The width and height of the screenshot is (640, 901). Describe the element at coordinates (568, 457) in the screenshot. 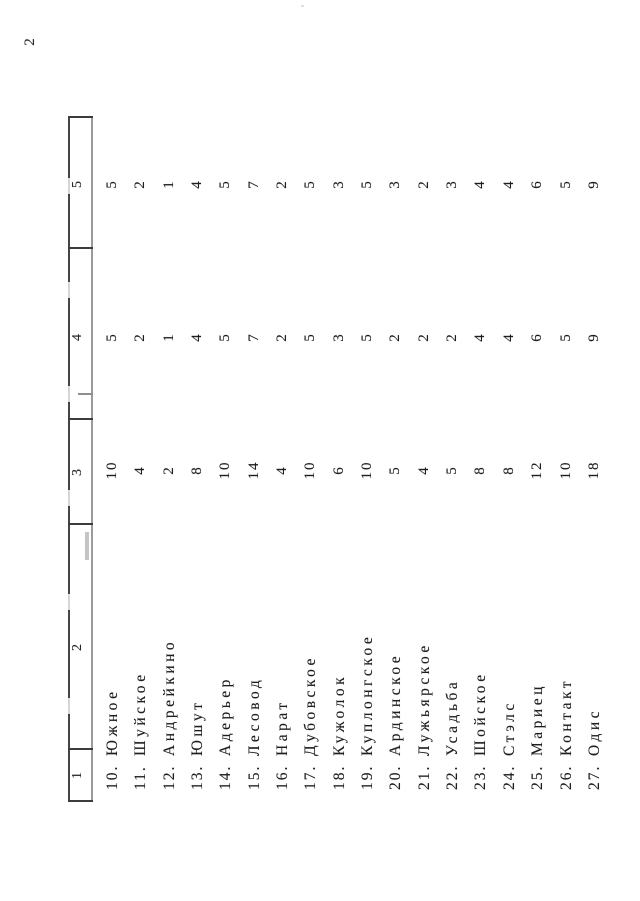

I see `table-row: 26. Контакт 10 5 5` at that location.